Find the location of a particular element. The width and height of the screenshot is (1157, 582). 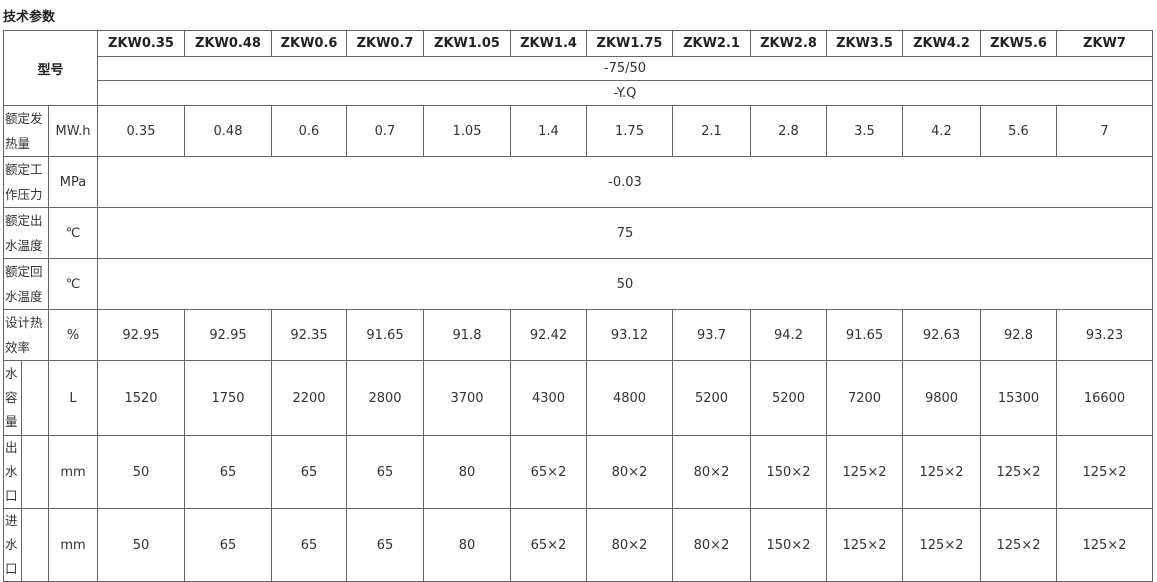

table-row: 额定出水温度 ℃ 75 is located at coordinates (578, 233).